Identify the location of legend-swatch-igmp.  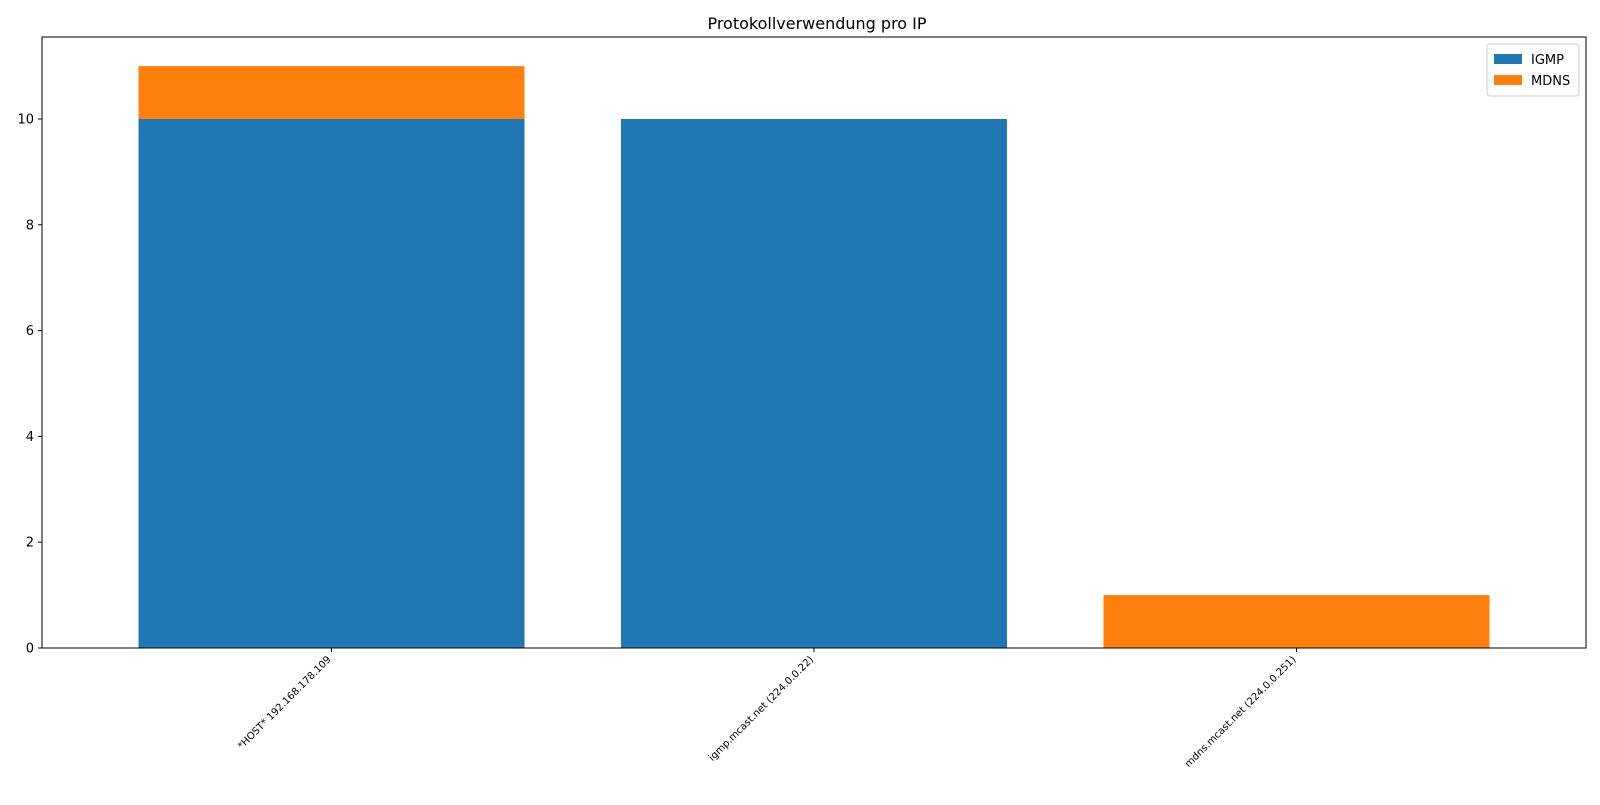
(1508, 59).